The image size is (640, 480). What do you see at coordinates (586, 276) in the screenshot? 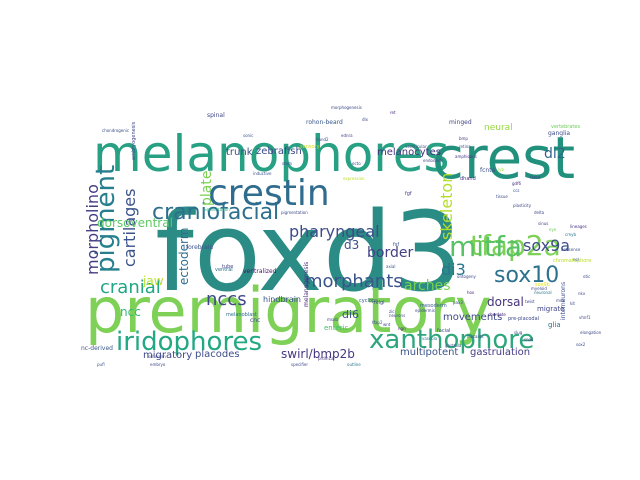
I see `word-otic: otic` at bounding box center [586, 276].